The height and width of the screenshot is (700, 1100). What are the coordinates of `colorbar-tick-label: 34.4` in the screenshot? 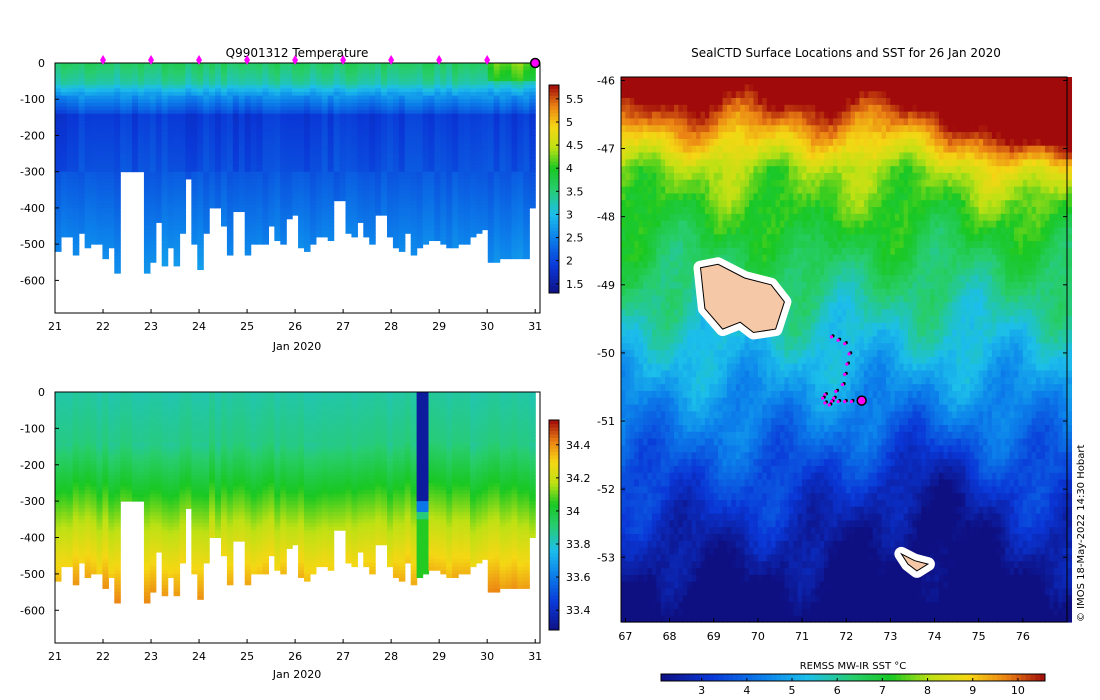 It's located at (578, 445).